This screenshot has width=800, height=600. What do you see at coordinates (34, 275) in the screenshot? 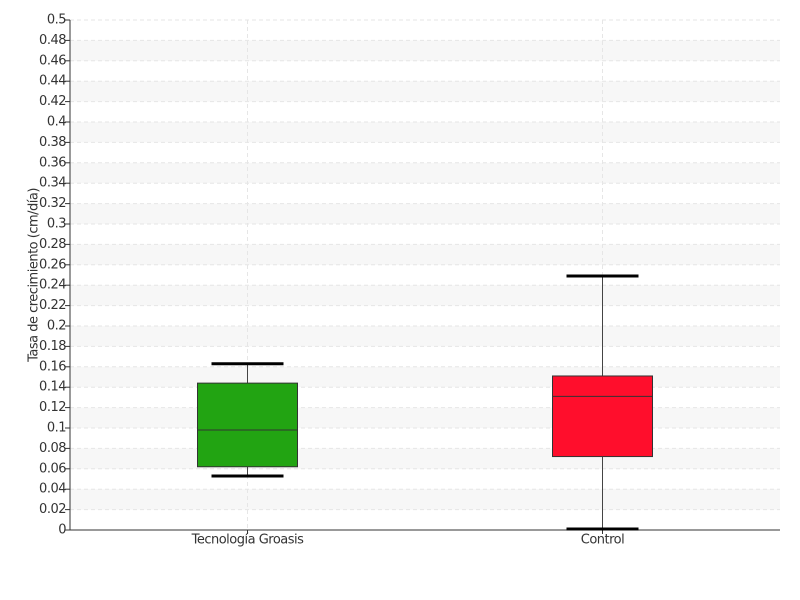
I see `y-axis-label: Tasa de crecimiento (cm/día)` at bounding box center [34, 275].